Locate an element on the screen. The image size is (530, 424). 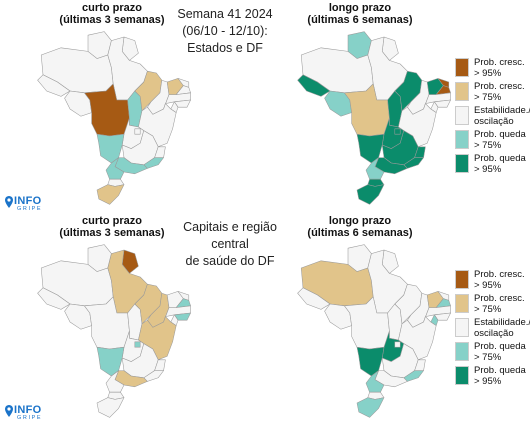
bottom-right-title-line2: (últimas 6 semanas) is located at coordinates (360, 233).